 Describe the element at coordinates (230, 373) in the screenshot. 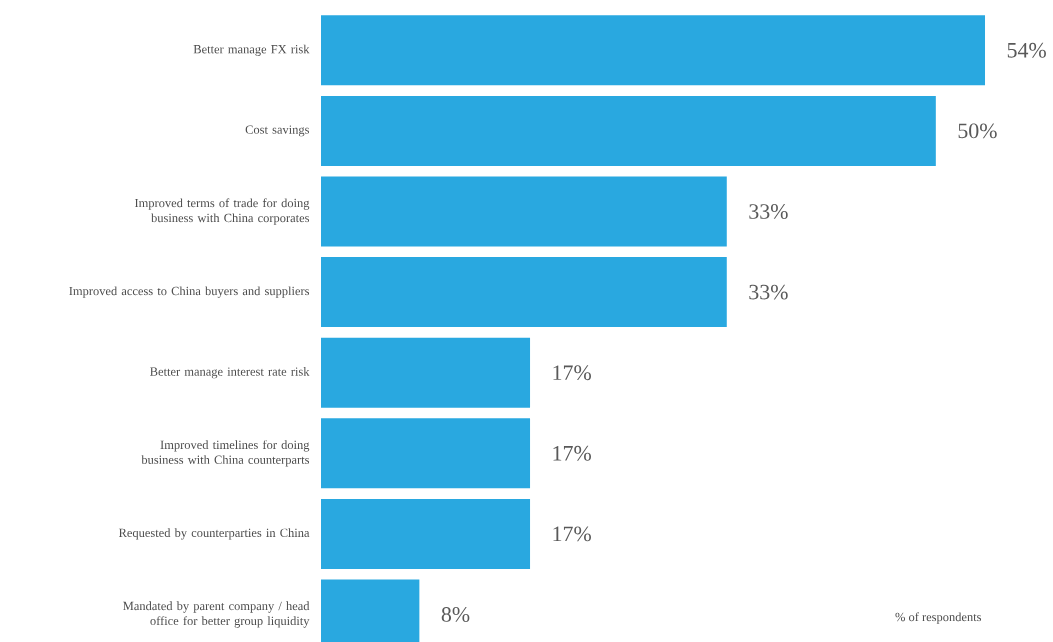

I see `y-tick-label: Better manage interest rate risk` at that location.